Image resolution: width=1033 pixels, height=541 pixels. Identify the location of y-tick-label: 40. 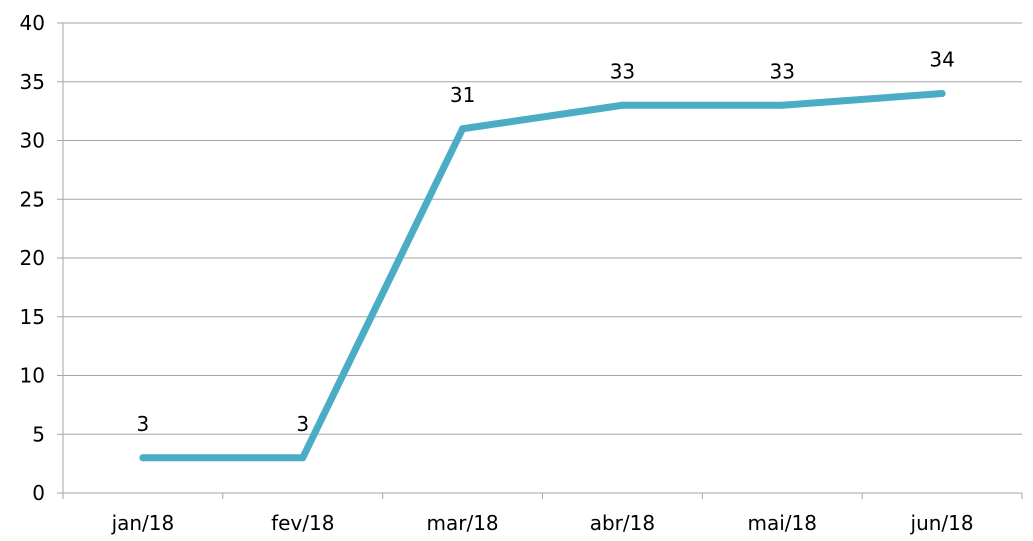
(32, 23).